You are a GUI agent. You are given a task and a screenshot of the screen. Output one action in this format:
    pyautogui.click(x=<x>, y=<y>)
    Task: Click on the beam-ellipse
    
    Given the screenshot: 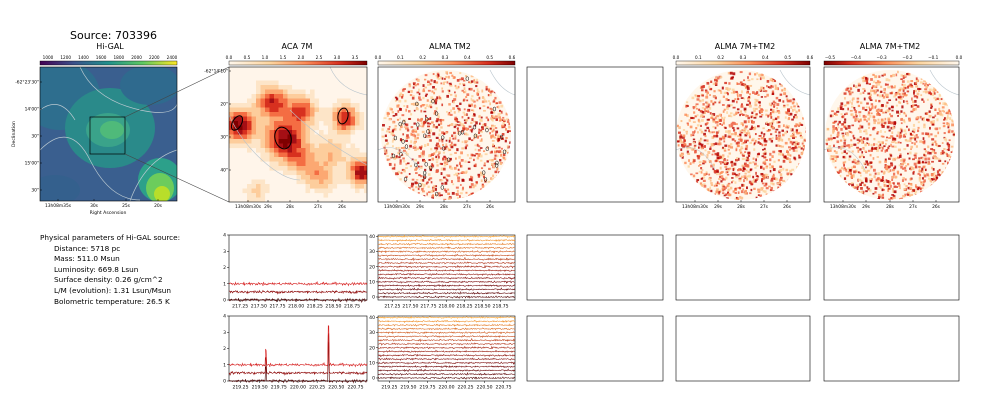 What is the action you would take?
    pyautogui.click(x=436, y=113)
    